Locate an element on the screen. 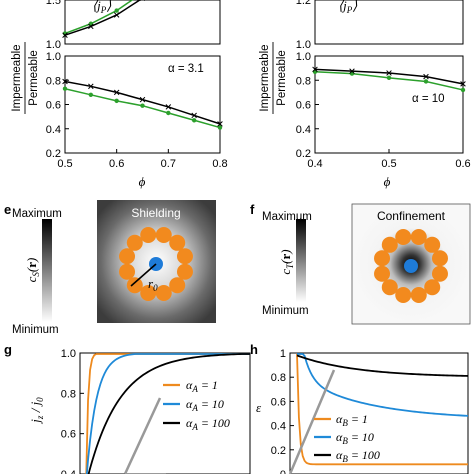  panel-h-ytick-label: 0 is located at coordinates (283, 471).